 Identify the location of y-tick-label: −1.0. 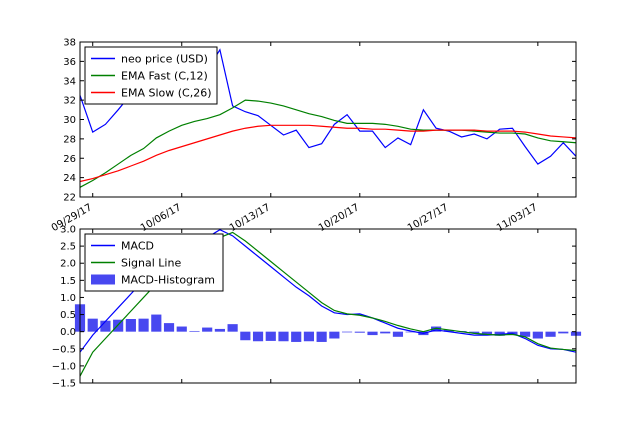
(64, 366).